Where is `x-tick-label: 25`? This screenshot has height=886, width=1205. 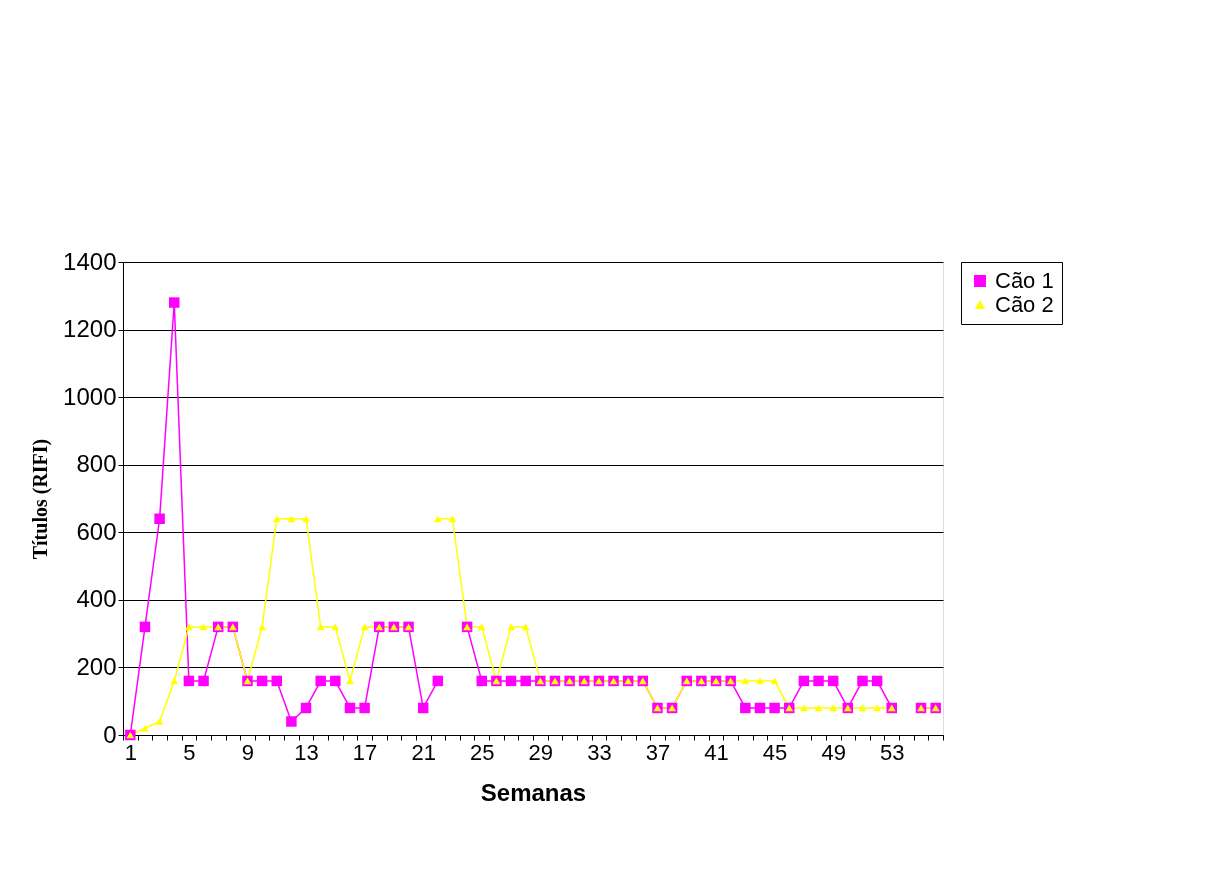 x-tick-label: 25 is located at coordinates (482, 752).